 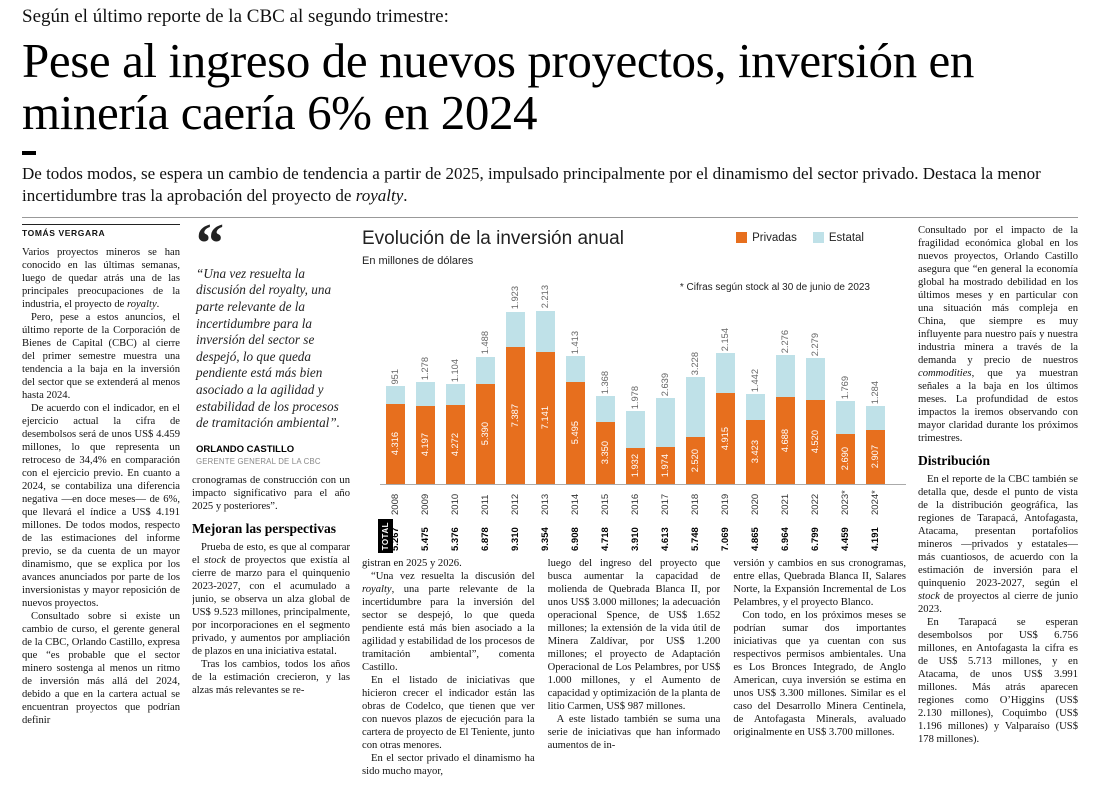 I want to click on chart-legend: Privadas Estatal, so click(x=800, y=238).